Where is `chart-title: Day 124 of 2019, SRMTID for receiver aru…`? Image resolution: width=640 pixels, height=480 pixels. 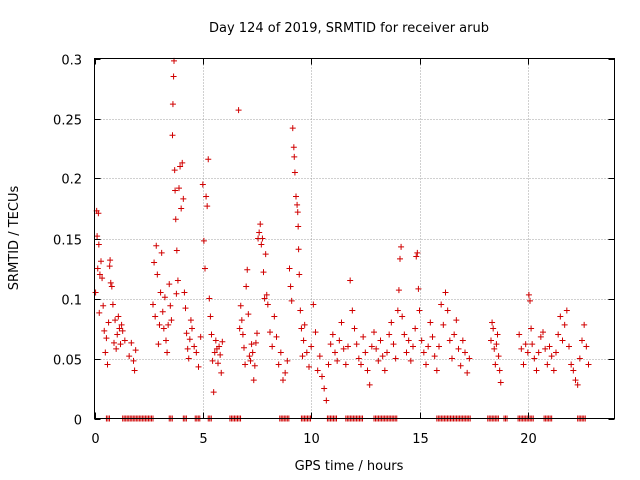 chart-title: Day 124 of 2019, SRMTID for receiver aru… is located at coordinates (349, 28).